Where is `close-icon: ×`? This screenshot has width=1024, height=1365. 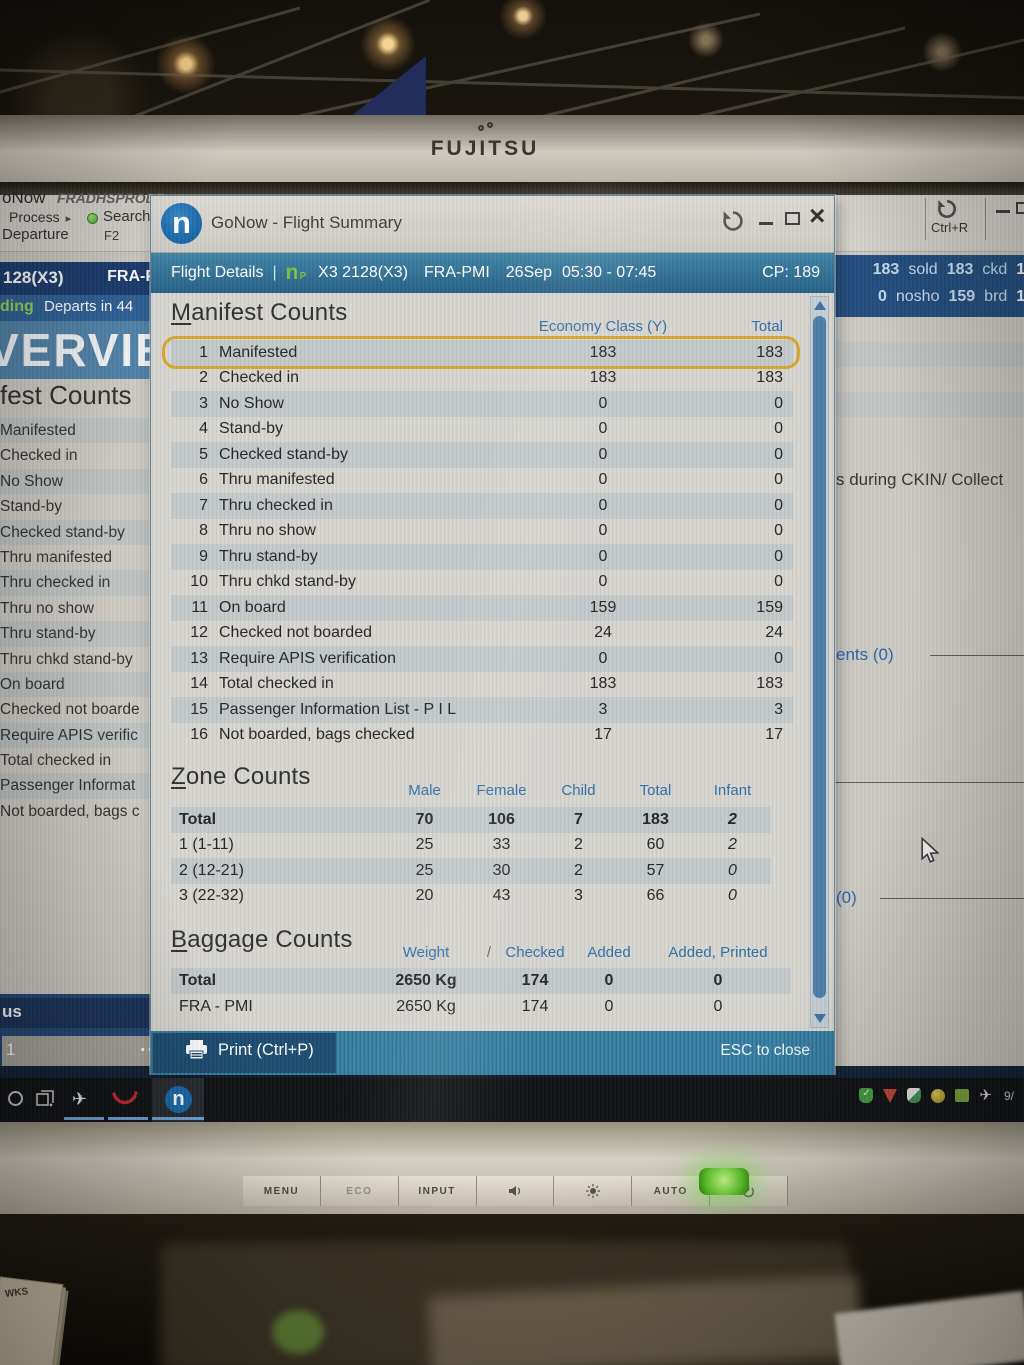
close-icon: × is located at coordinates (817, 215).